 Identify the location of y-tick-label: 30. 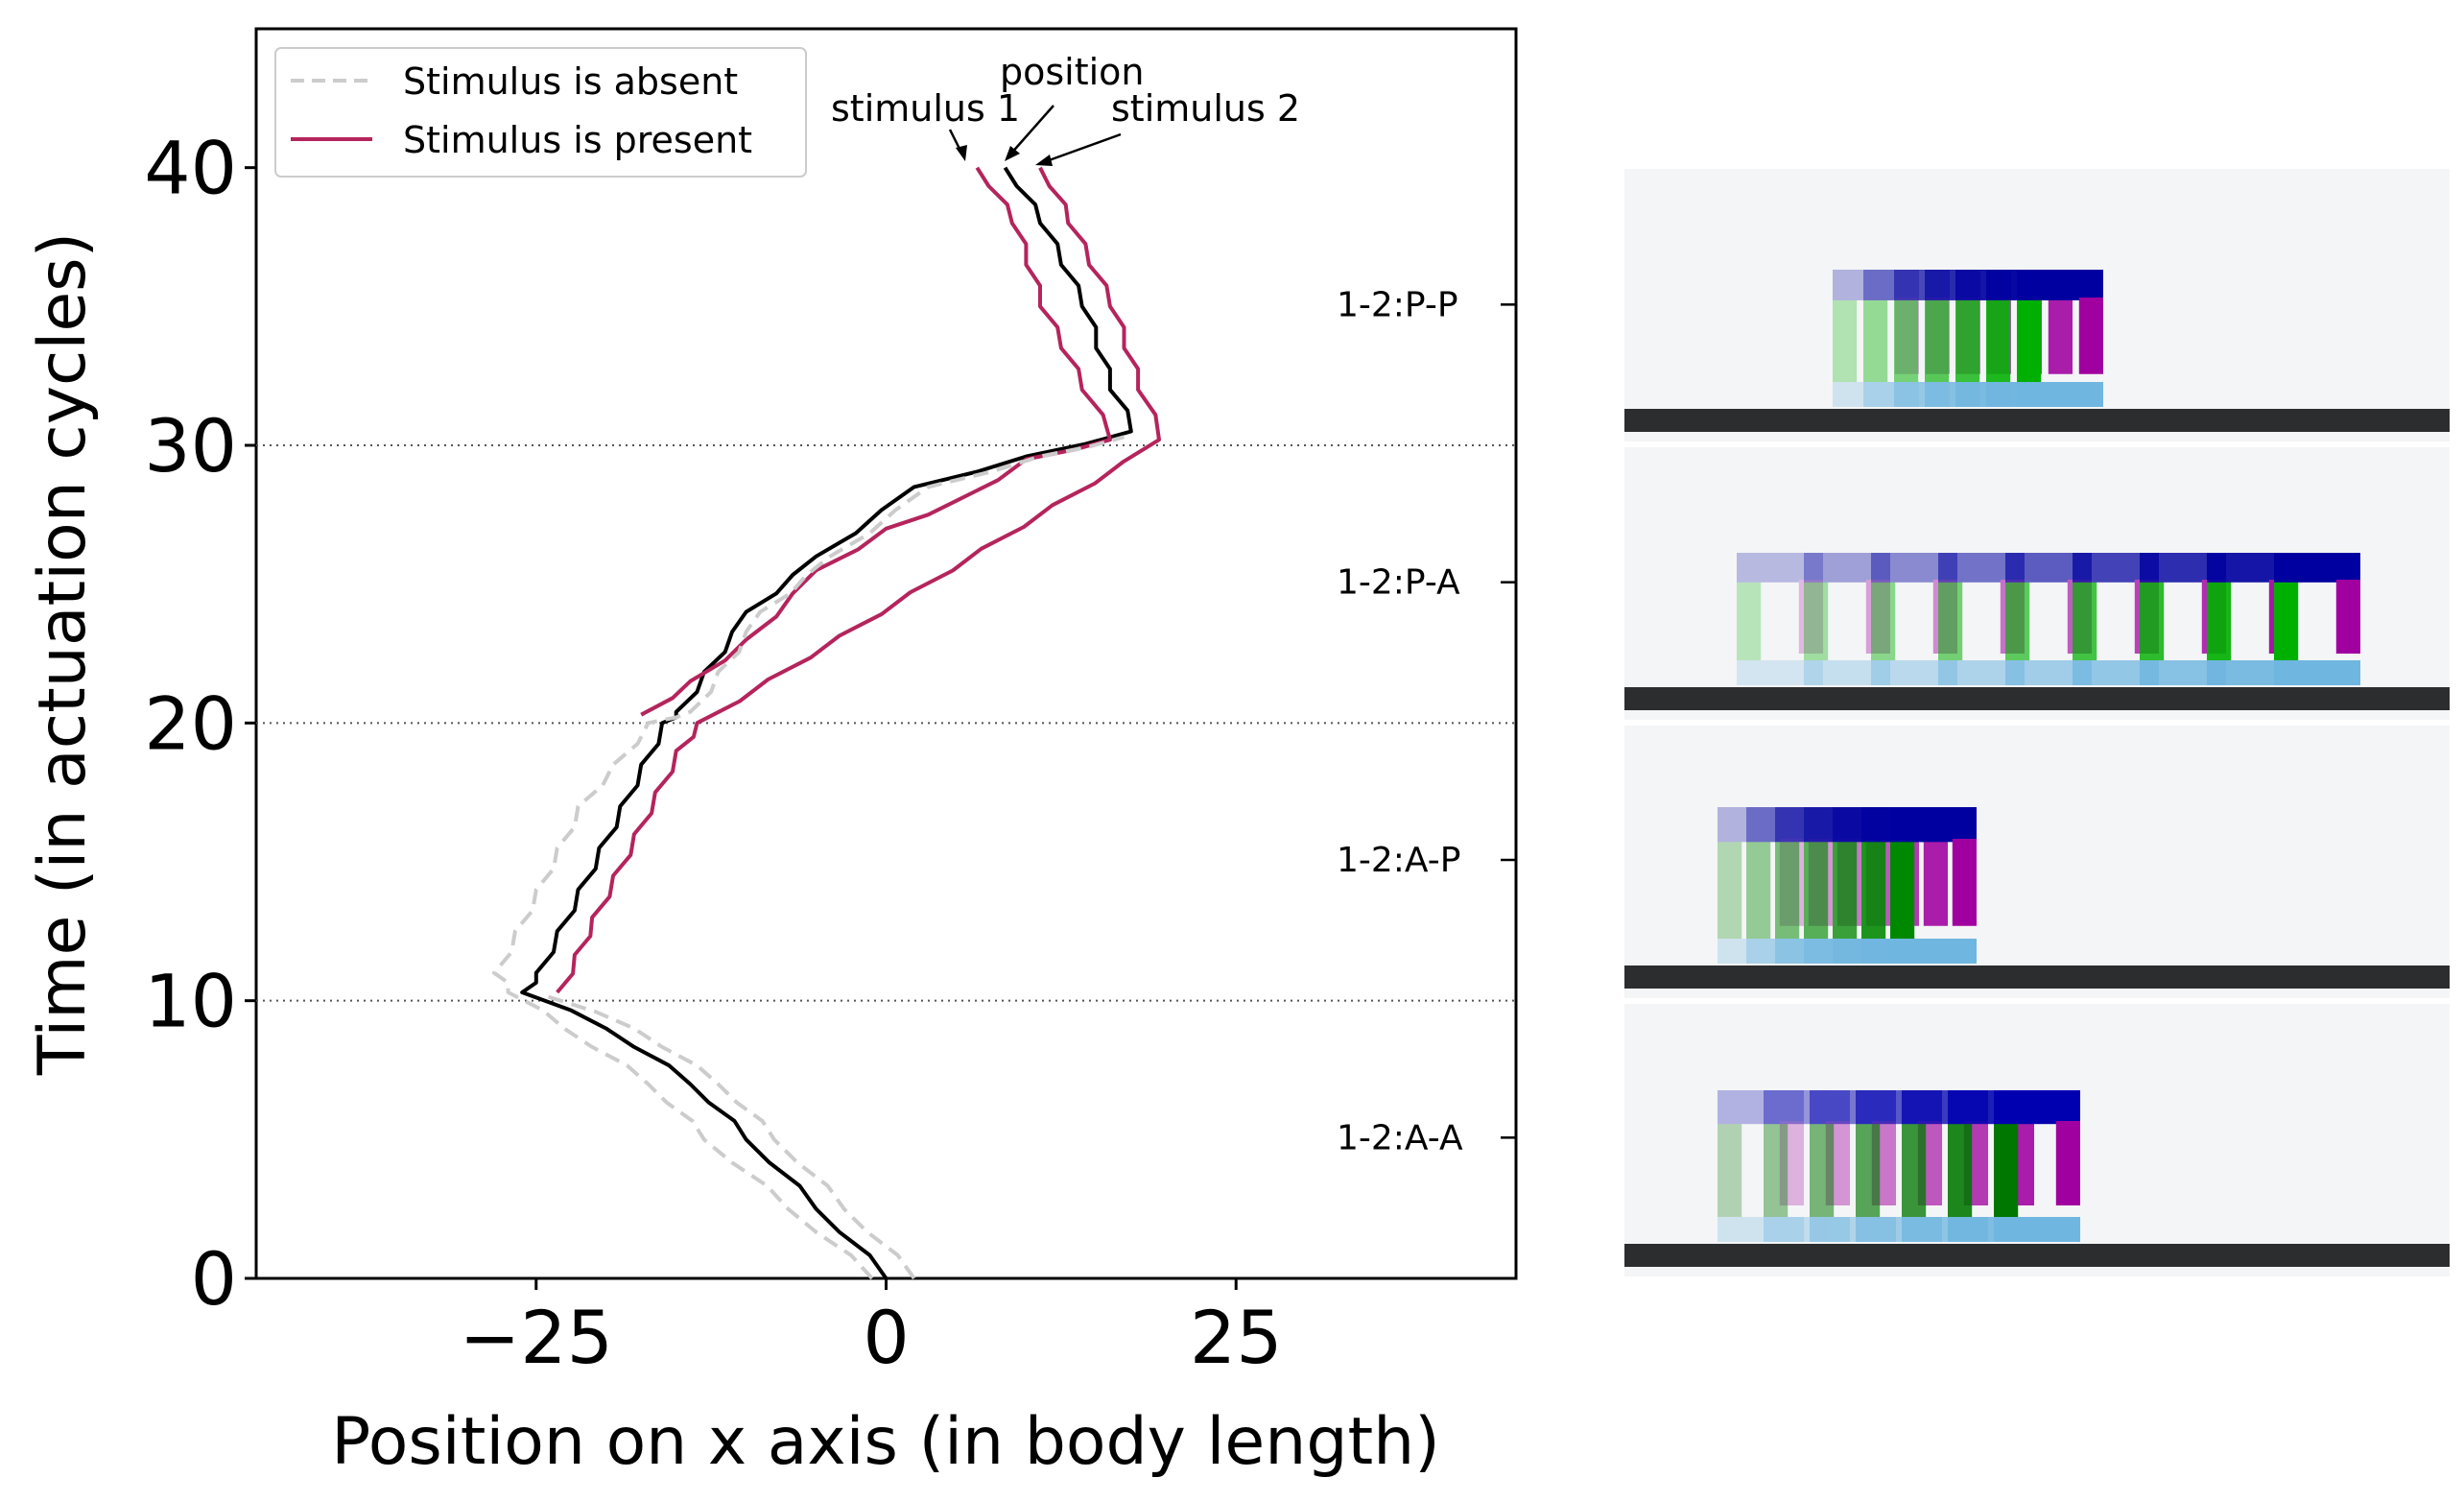
(190, 446).